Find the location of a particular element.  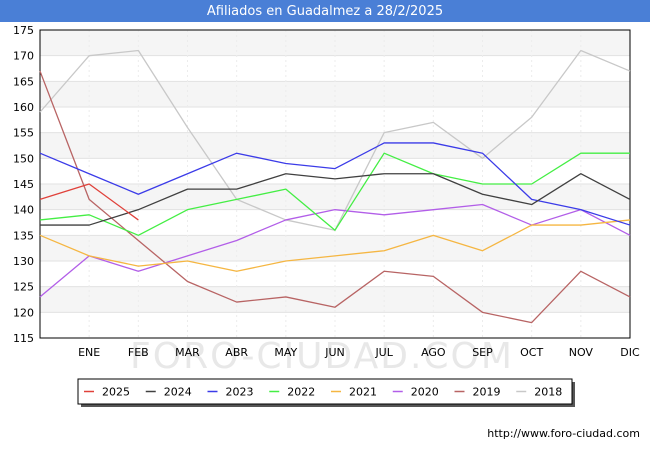

y-tick-label: 170 is located at coordinates (23, 56).